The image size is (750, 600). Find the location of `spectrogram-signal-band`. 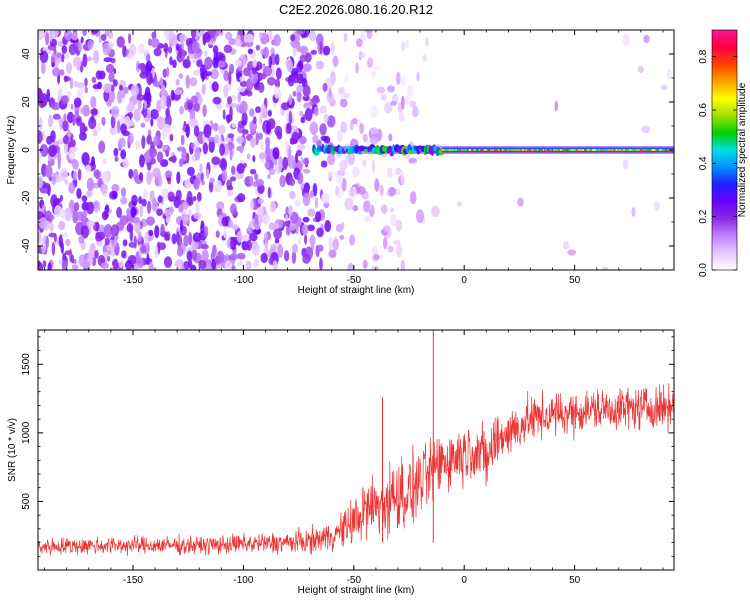

spectrogram-signal-band is located at coordinates (493, 150).